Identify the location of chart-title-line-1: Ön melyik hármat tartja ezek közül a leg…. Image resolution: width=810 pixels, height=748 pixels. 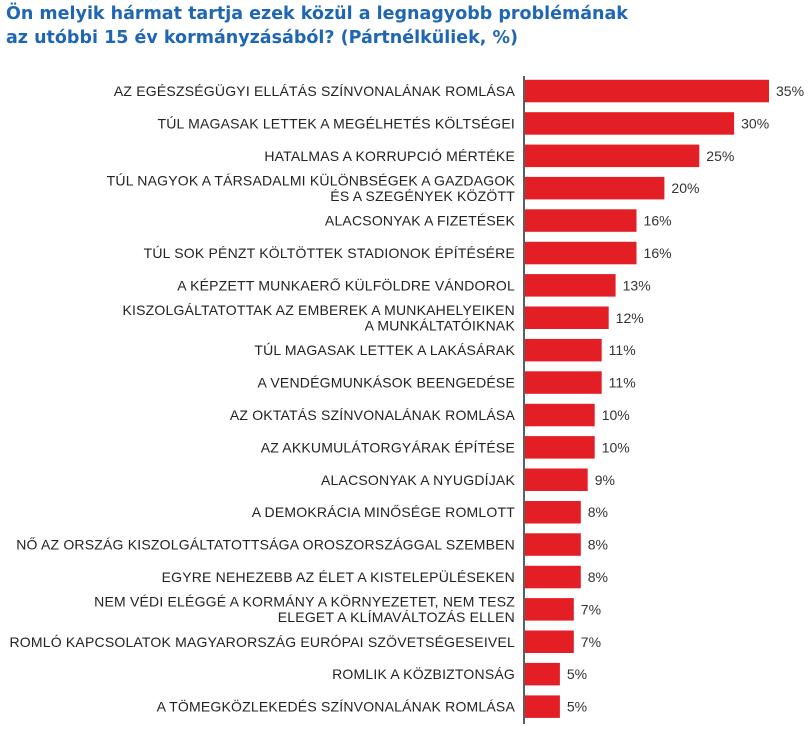
(317, 14).